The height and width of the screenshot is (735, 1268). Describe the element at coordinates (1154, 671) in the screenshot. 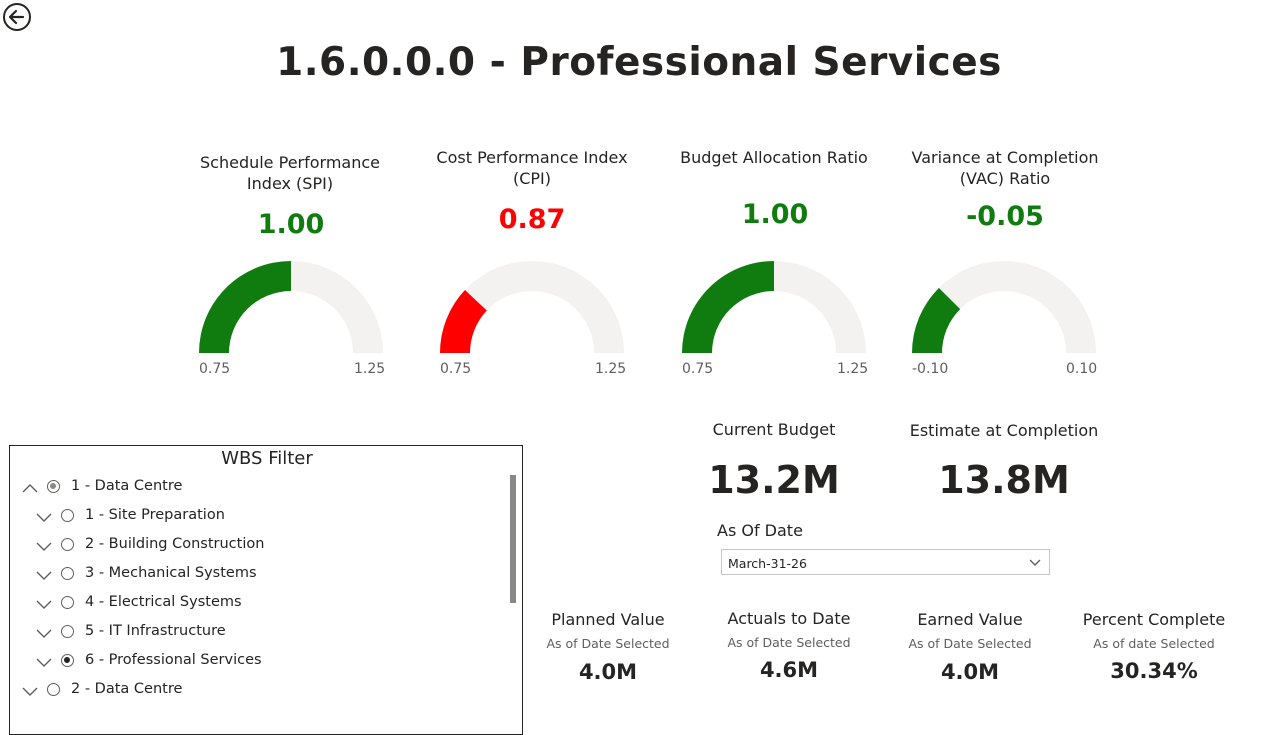

I see `percent-complete-value: 30.34%` at that location.